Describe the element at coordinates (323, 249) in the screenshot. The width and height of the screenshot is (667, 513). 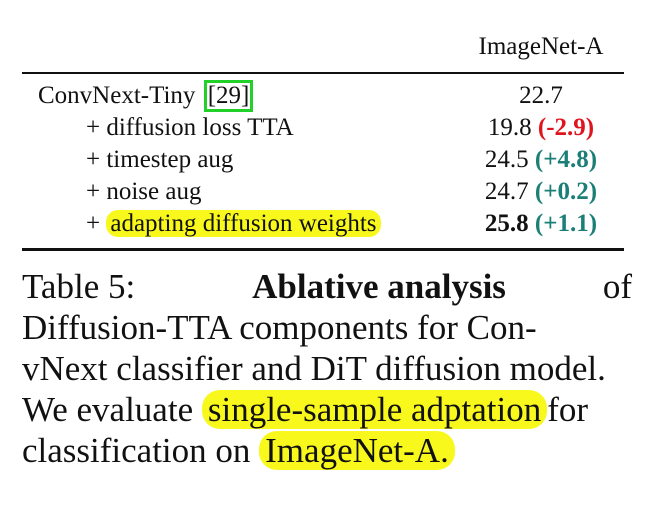
I see `table-bottom-rule` at that location.